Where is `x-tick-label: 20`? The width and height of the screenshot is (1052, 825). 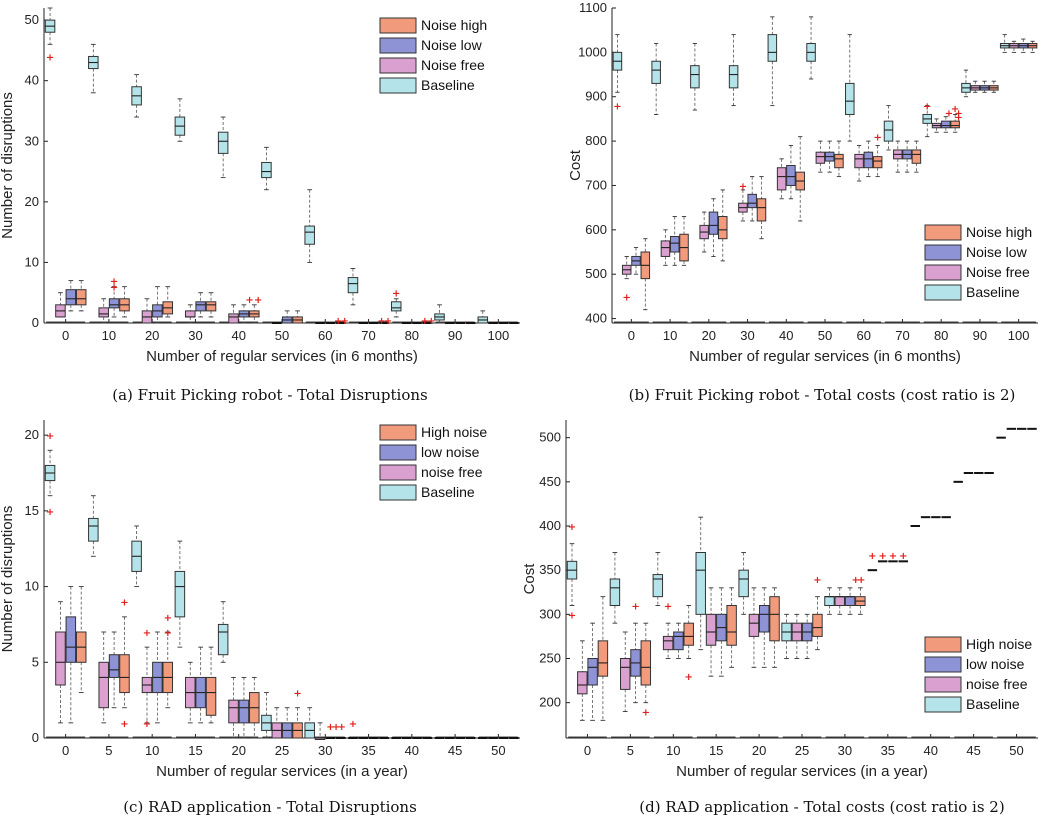
x-tick-label: 20 is located at coordinates (152, 335).